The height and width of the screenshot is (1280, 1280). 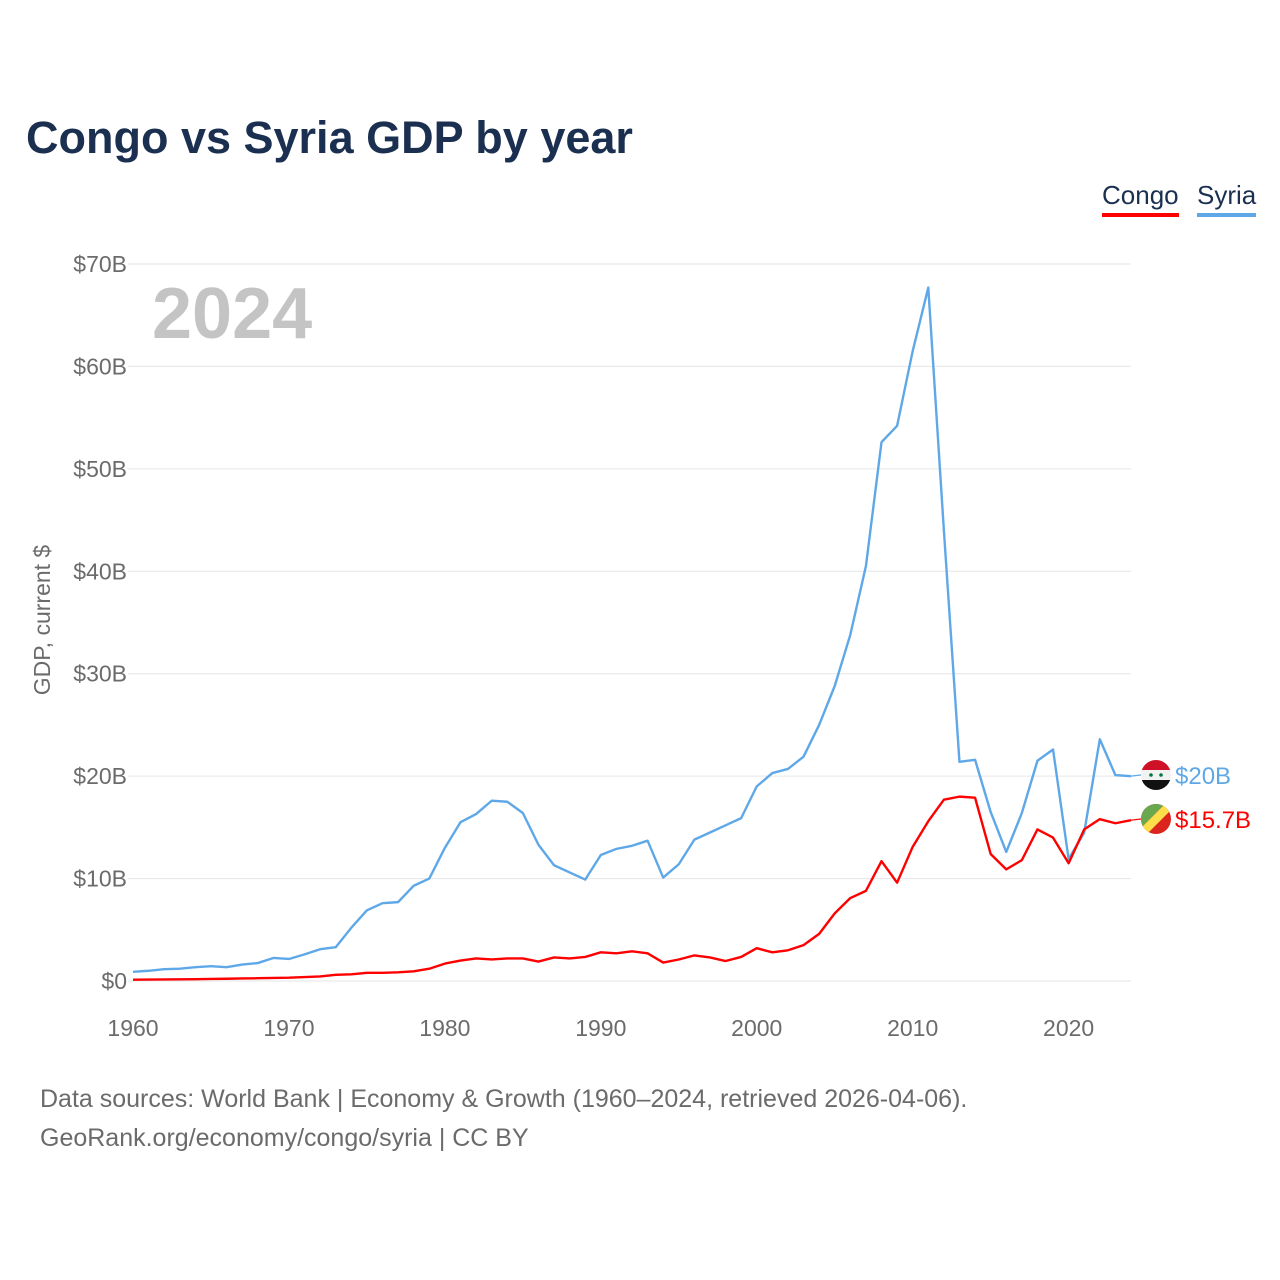 I want to click on page-title: Congo vs Syria GDP by year, so click(x=329, y=137).